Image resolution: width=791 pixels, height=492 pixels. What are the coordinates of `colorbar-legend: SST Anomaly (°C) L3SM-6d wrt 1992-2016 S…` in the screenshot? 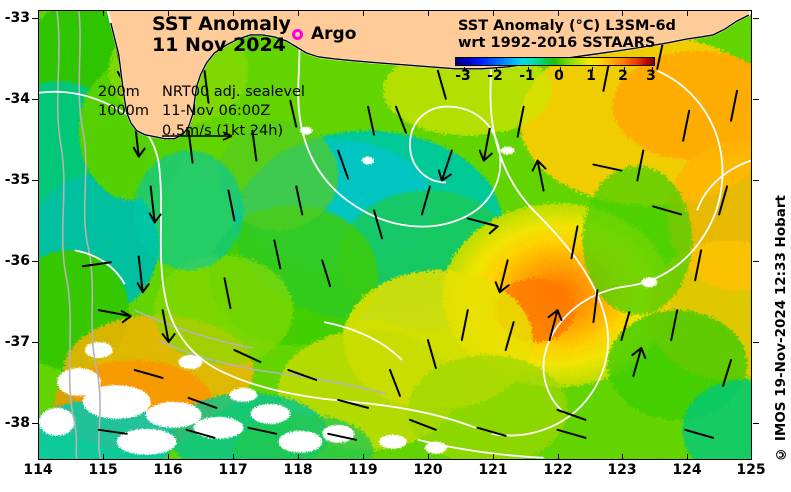 It's located at (576, 51).